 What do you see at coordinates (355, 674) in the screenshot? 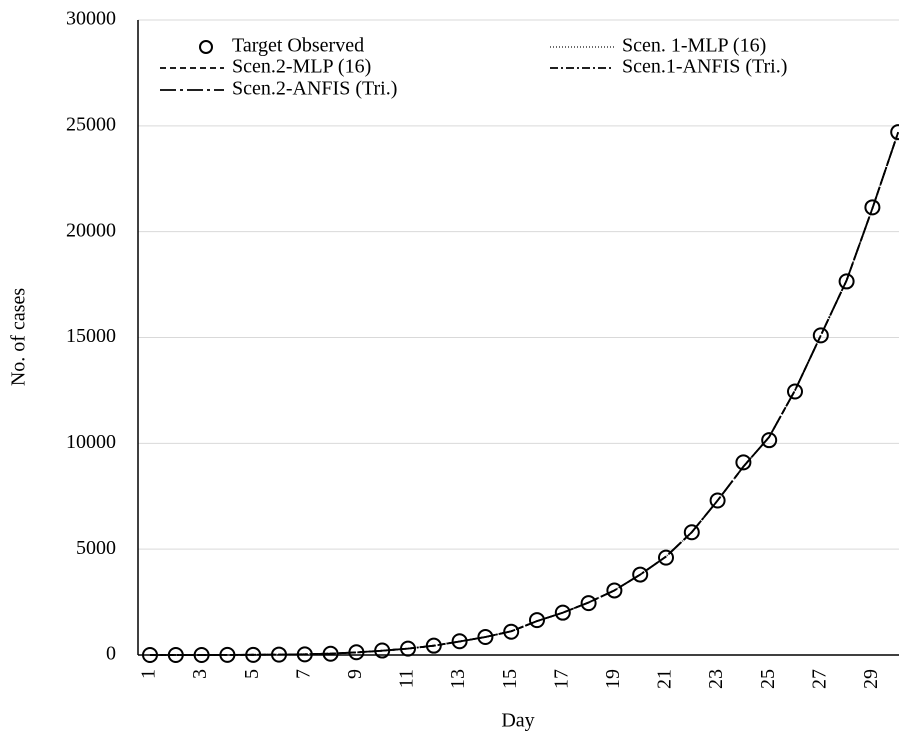
I see `x-tick-label: 9` at bounding box center [355, 674].